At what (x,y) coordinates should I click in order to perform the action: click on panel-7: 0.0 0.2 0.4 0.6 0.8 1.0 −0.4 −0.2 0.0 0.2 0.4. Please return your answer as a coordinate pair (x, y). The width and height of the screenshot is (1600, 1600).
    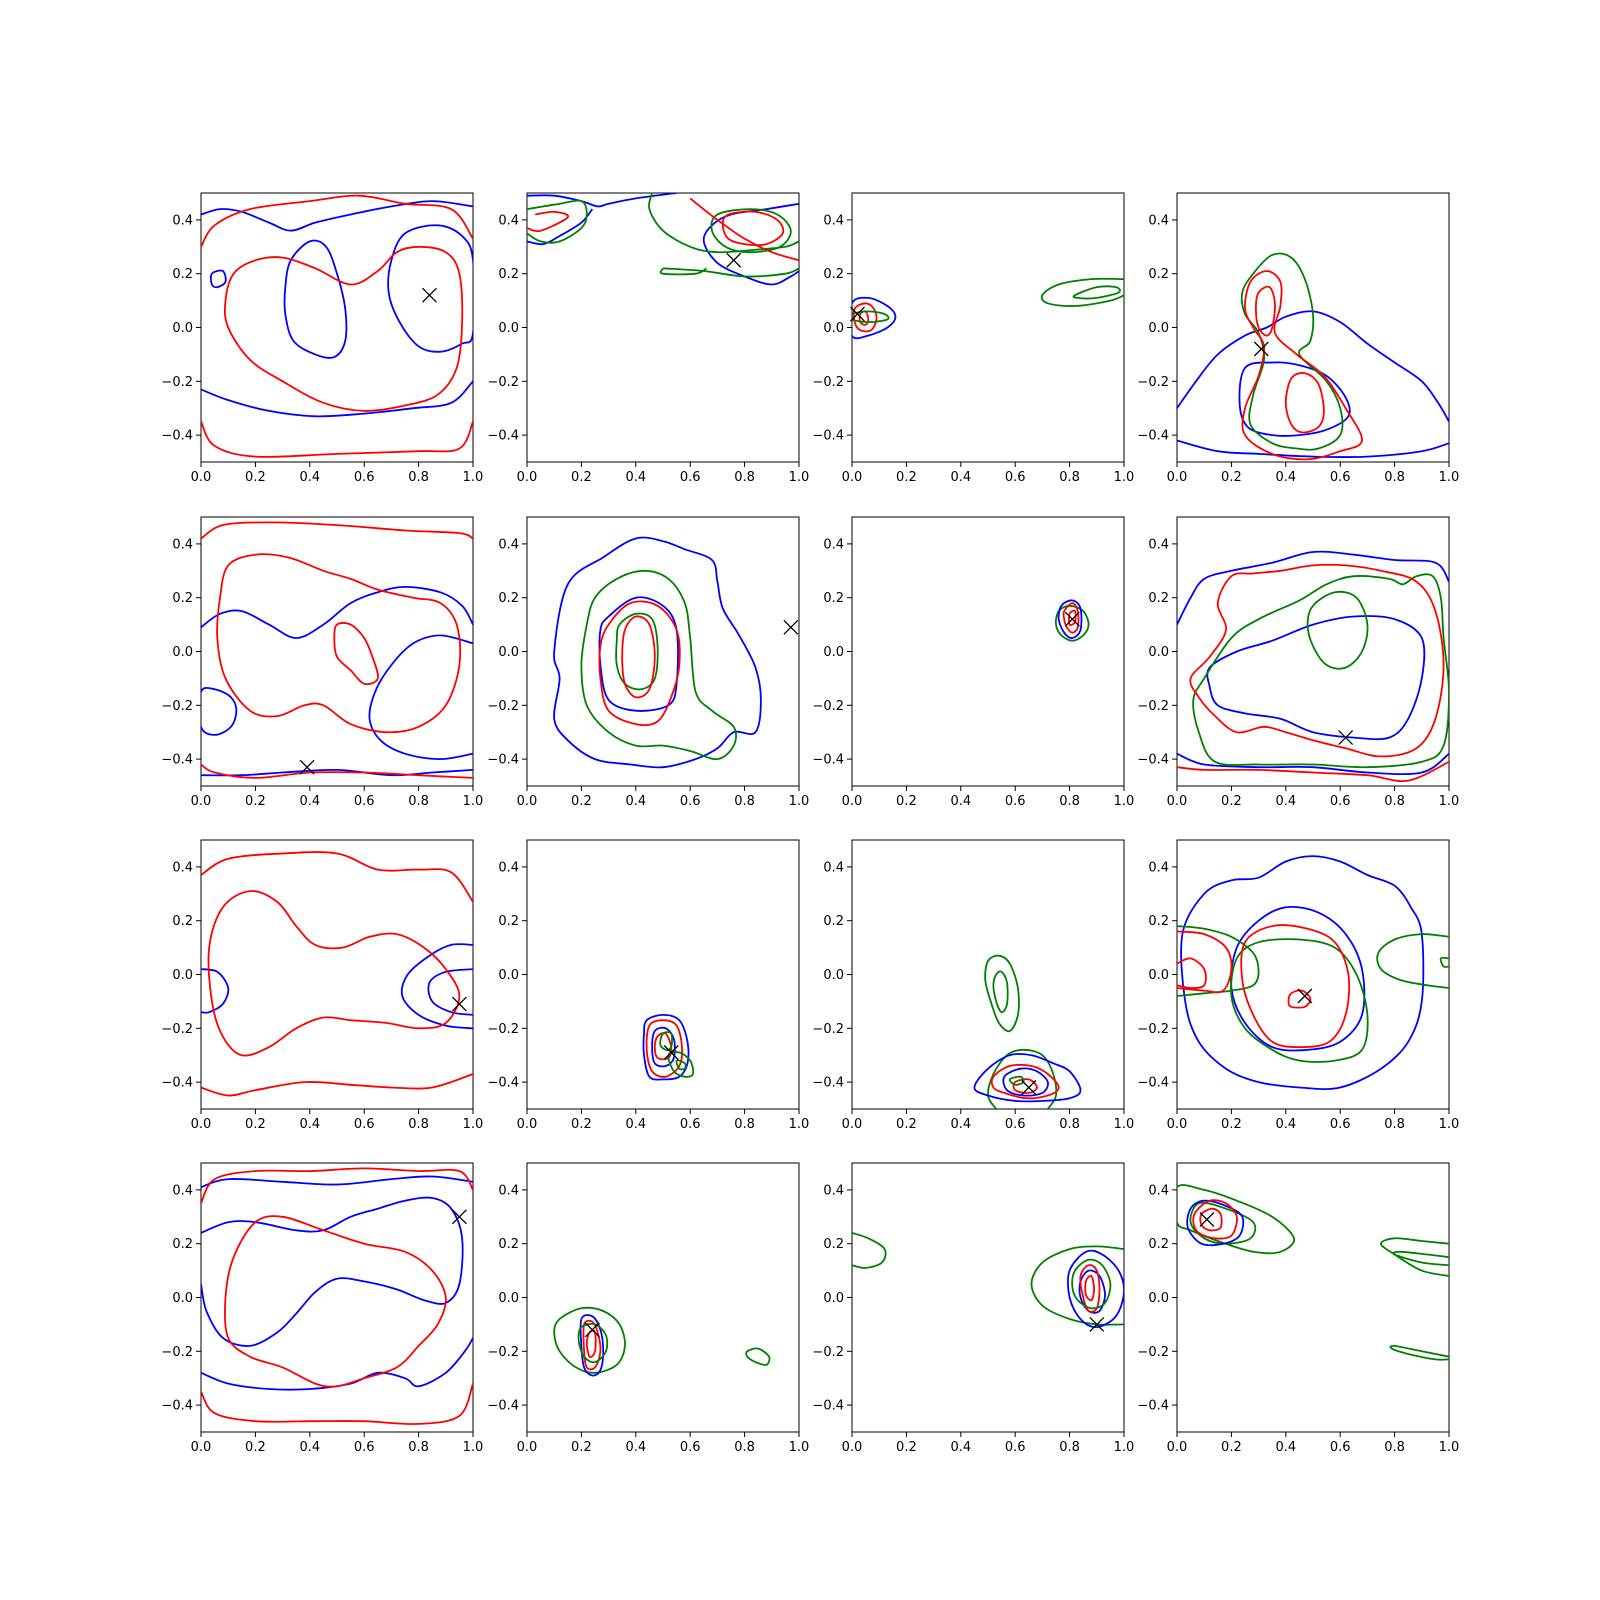
    Looking at the image, I should click on (973, 662).